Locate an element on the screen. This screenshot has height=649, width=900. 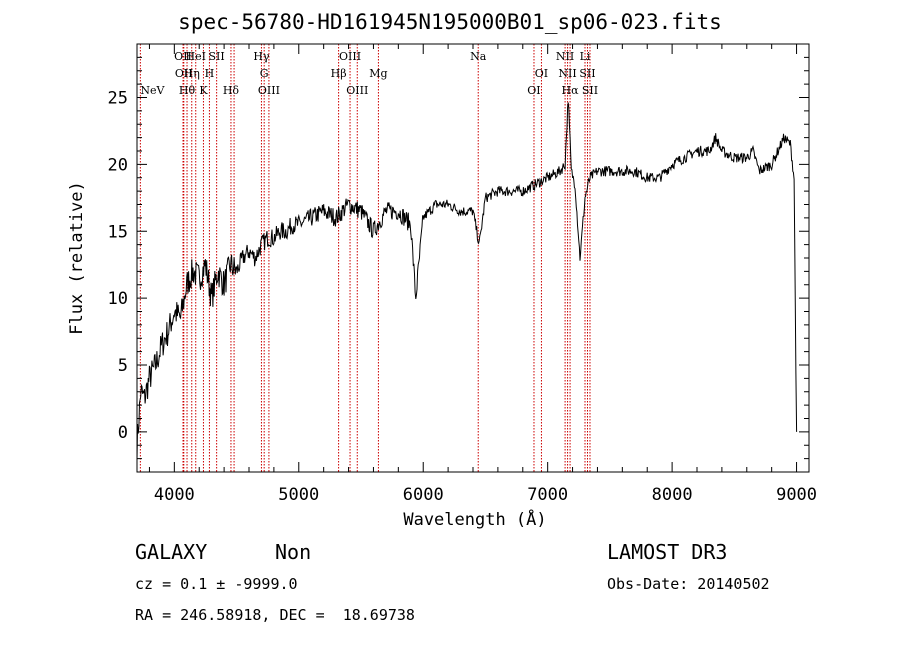
line-label-26: SII is located at coordinates (590, 90).